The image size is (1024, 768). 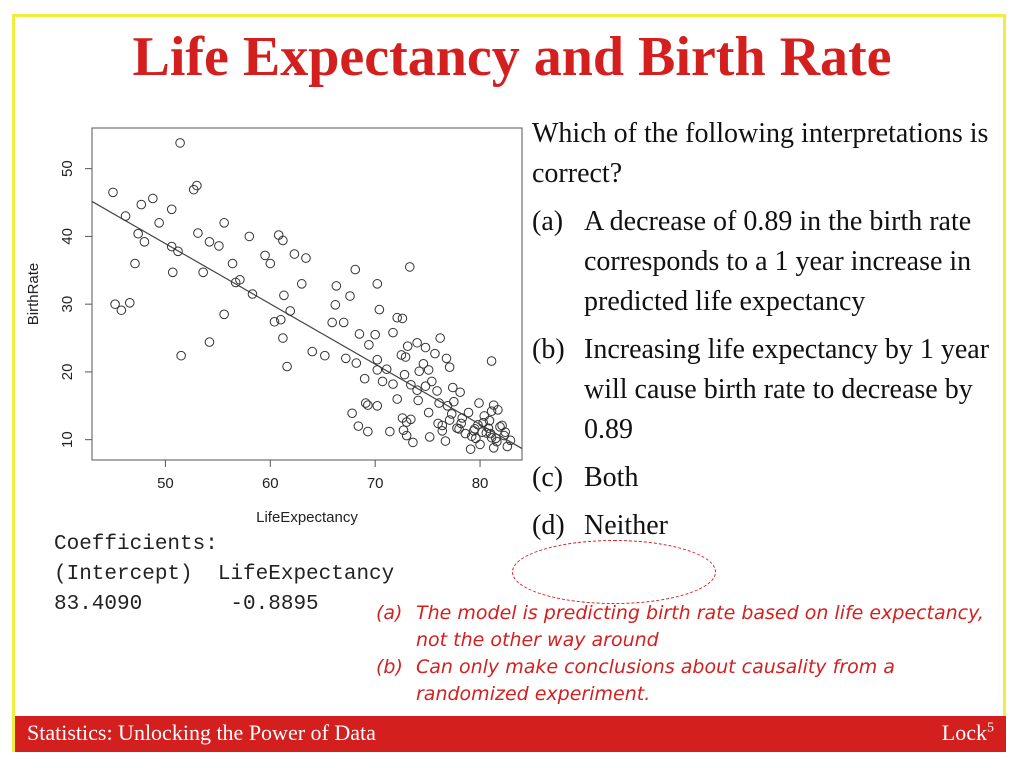 I want to click on footer-course-title: Statistics: Unlocking the Power of Data, so click(x=201, y=732).